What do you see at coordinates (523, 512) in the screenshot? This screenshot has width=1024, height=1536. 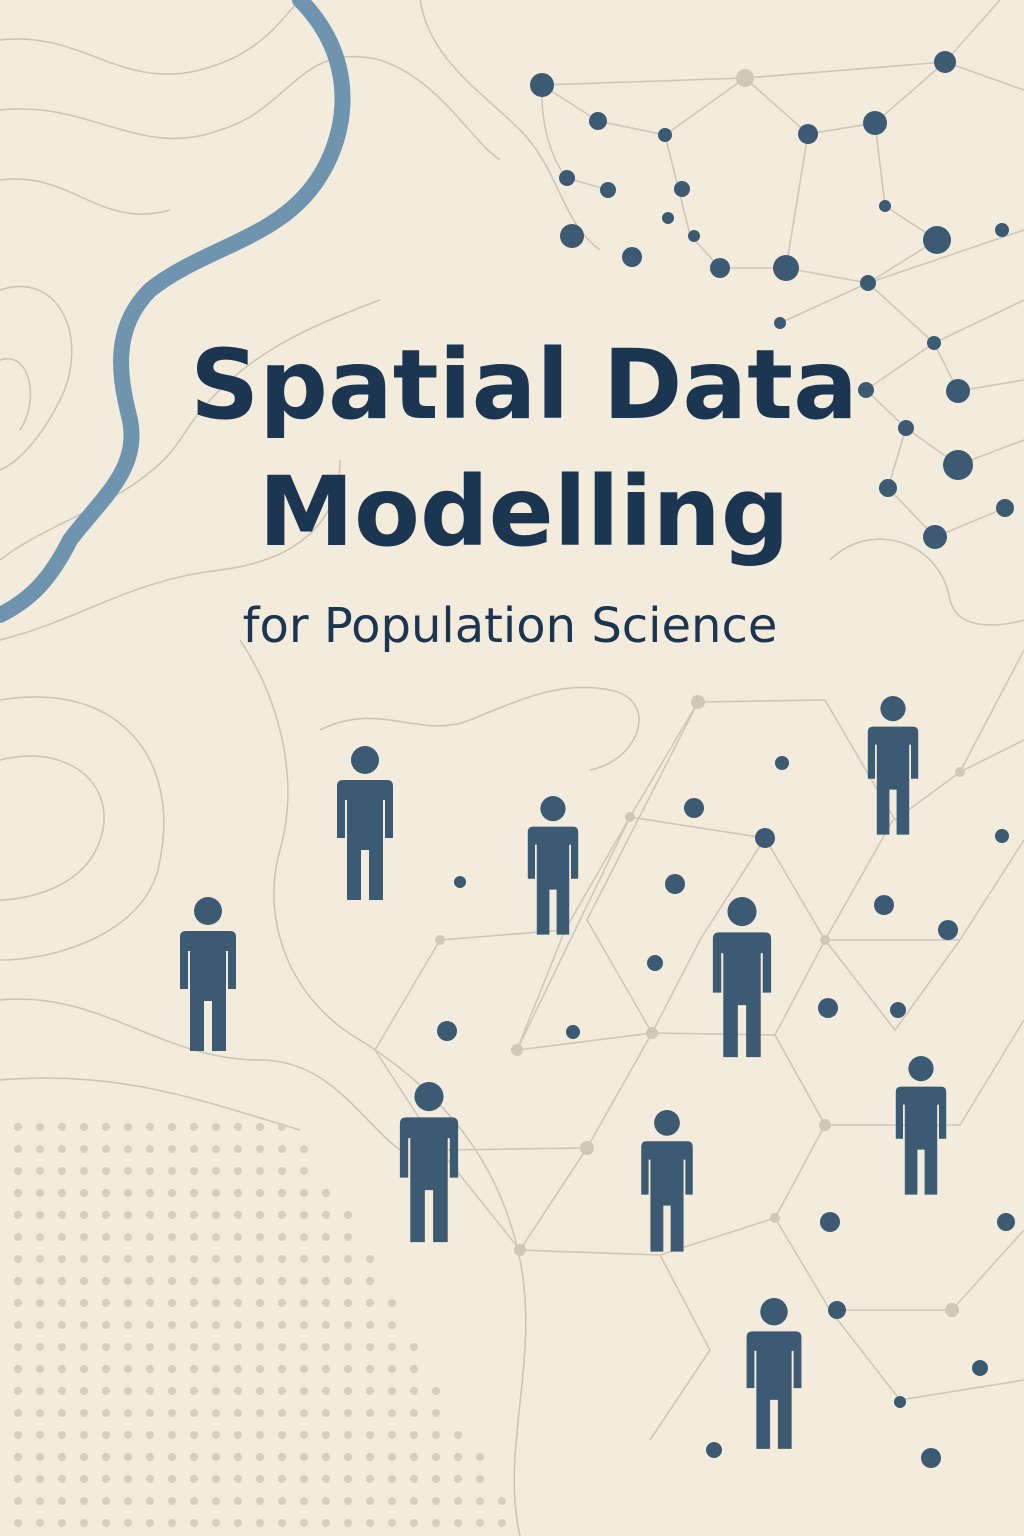 I see `title-line: Modelling` at bounding box center [523, 512].